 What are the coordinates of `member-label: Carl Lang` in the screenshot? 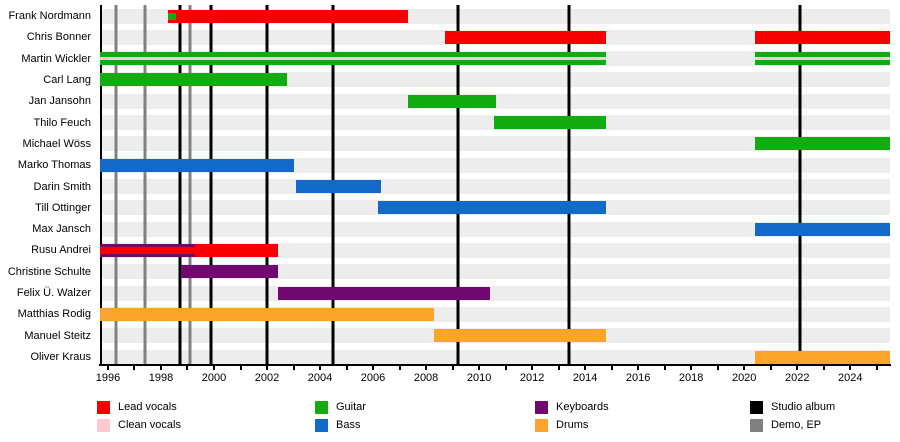 It's located at (67, 79).